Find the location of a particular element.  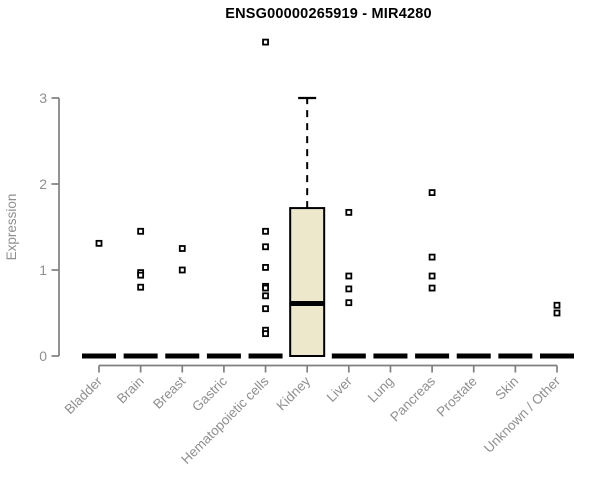

y-tick-label: 3 is located at coordinates (43, 98).